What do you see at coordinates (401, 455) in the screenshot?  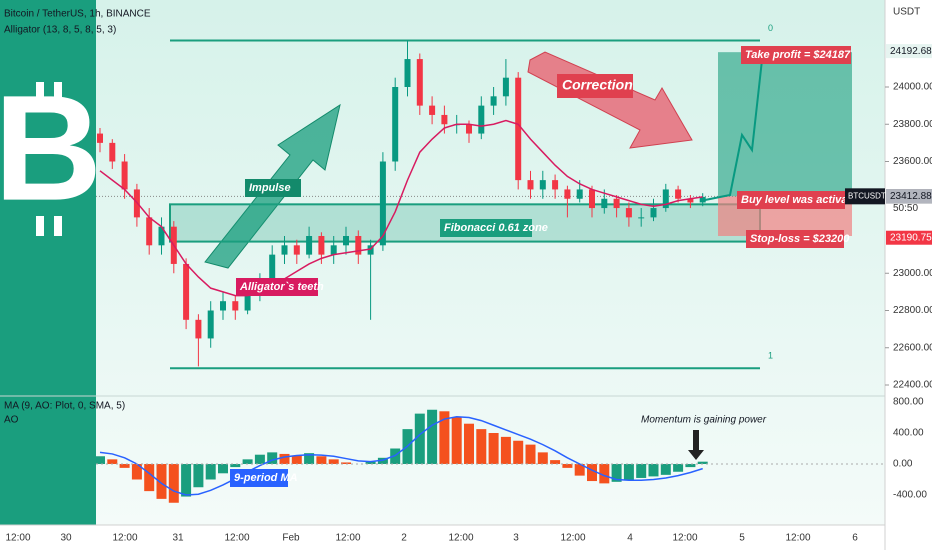 I see `ao-ma` at bounding box center [401, 455].